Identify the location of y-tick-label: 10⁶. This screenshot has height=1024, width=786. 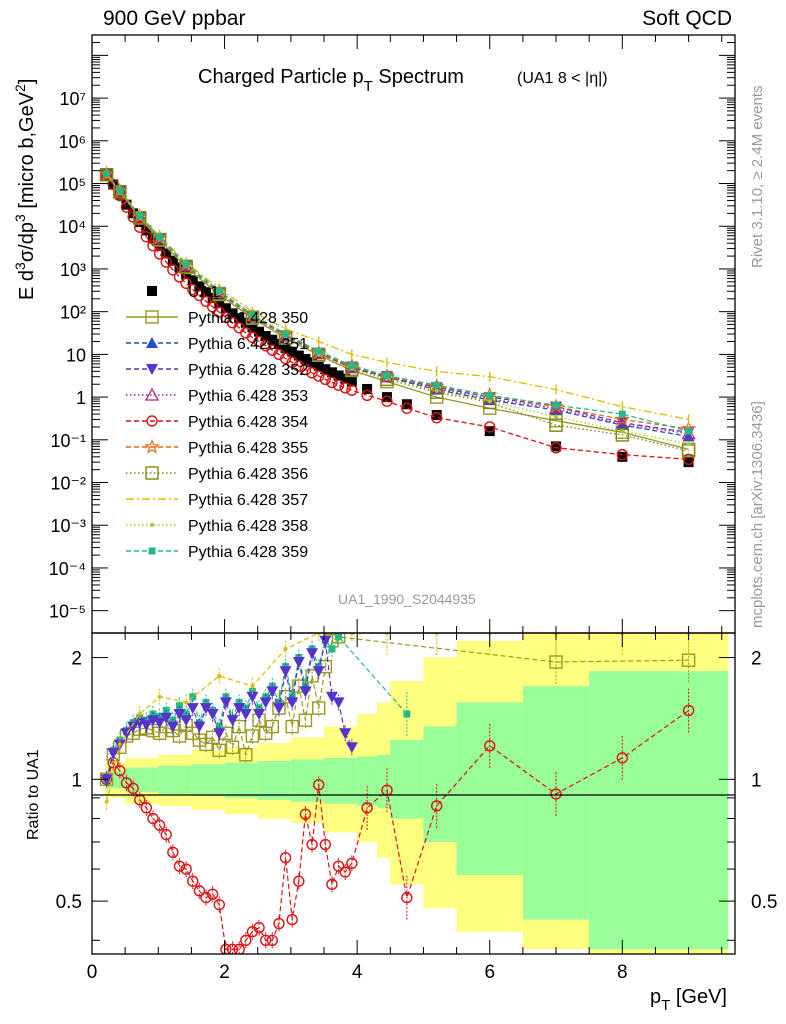
(72, 142).